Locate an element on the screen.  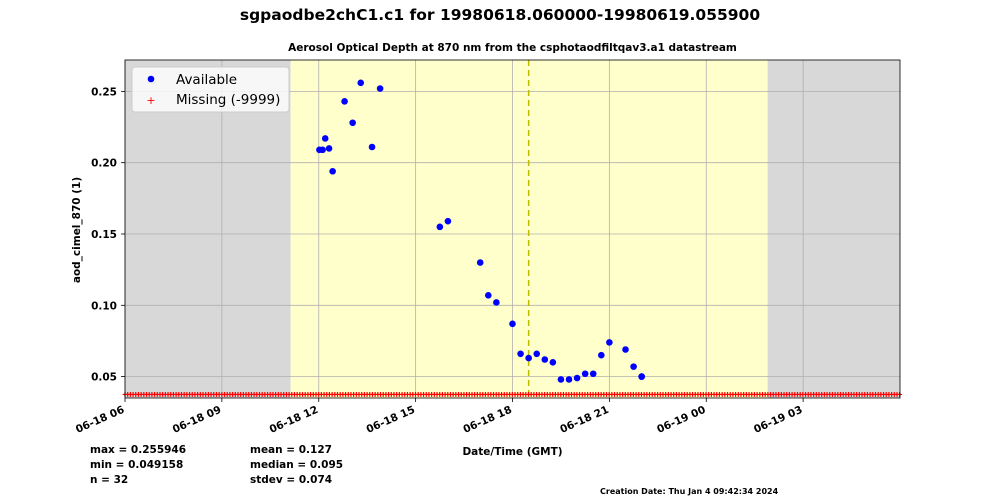
y-tick-label: 0.10 is located at coordinates (104, 306).